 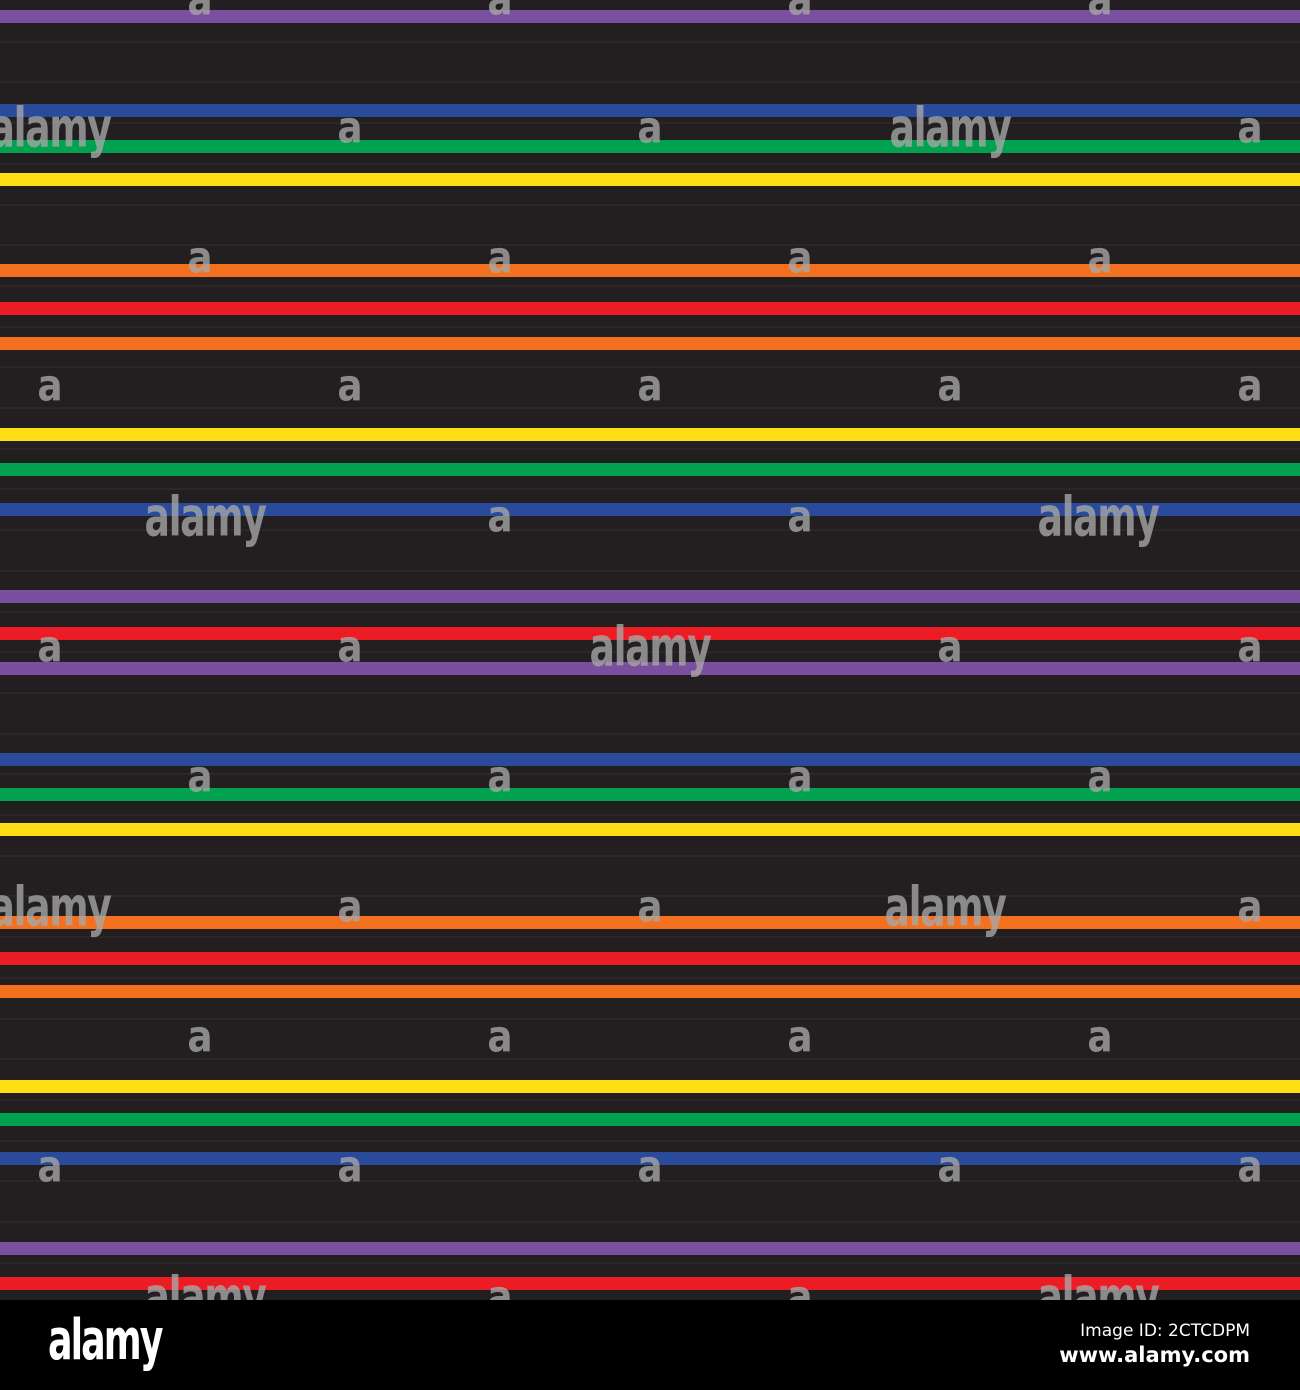 What do you see at coordinates (1154, 1355) in the screenshot?
I see `website-url: www.alamy.com` at bounding box center [1154, 1355].